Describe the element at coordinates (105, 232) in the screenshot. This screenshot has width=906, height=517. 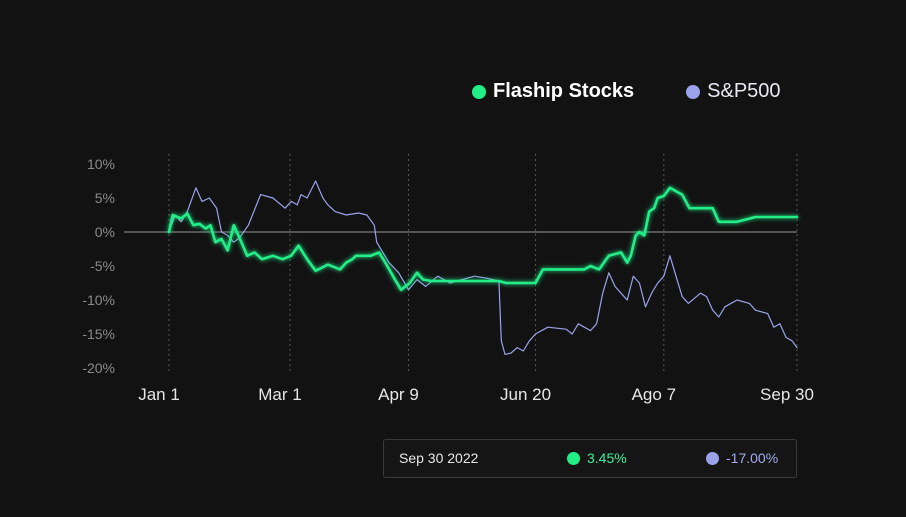
I see `y-tick-label: 0%` at that location.